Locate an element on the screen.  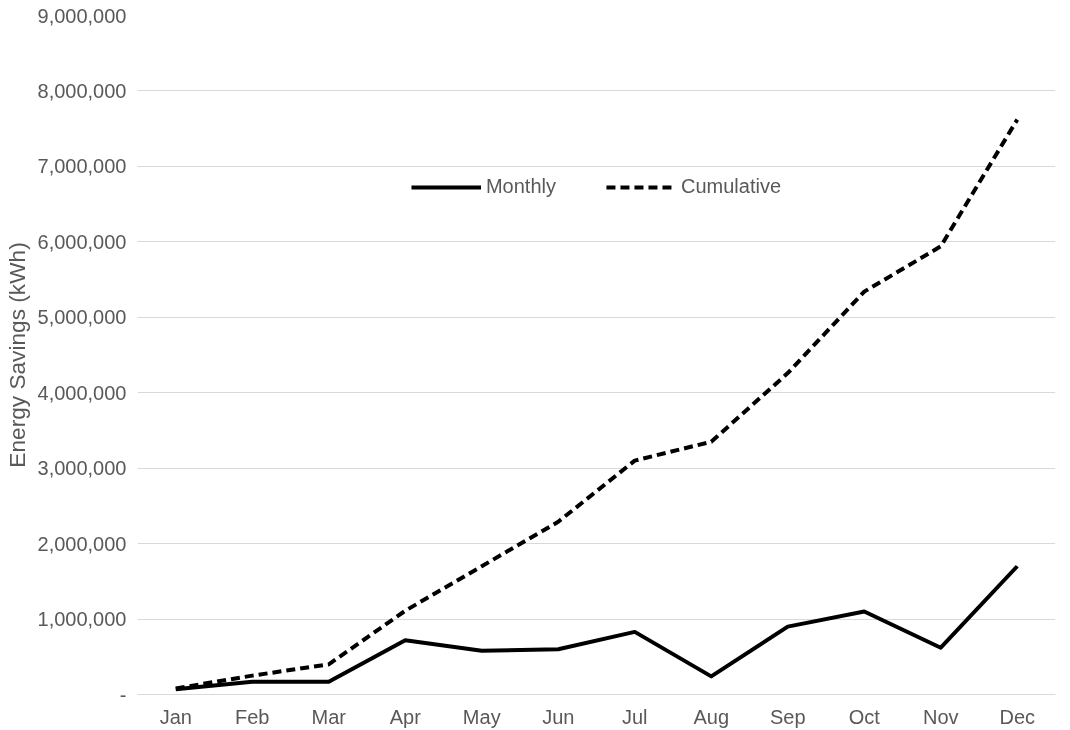
x-tick-label: Nov is located at coordinates (940, 716).